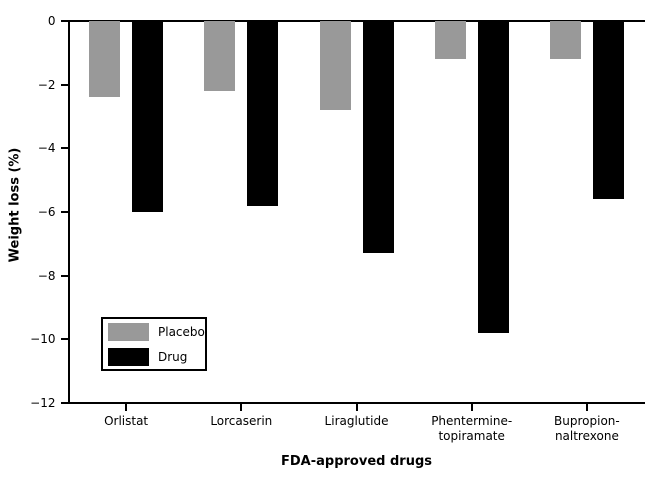 Image resolution: width=655 pixels, height=487 pixels. Describe the element at coordinates (156, 356) in the screenshot. I see `legend-entry-drug: Drug` at that location.